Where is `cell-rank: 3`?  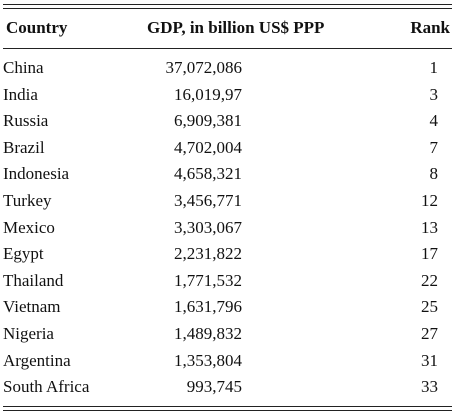 cell-rank: 3 is located at coordinates (434, 94).